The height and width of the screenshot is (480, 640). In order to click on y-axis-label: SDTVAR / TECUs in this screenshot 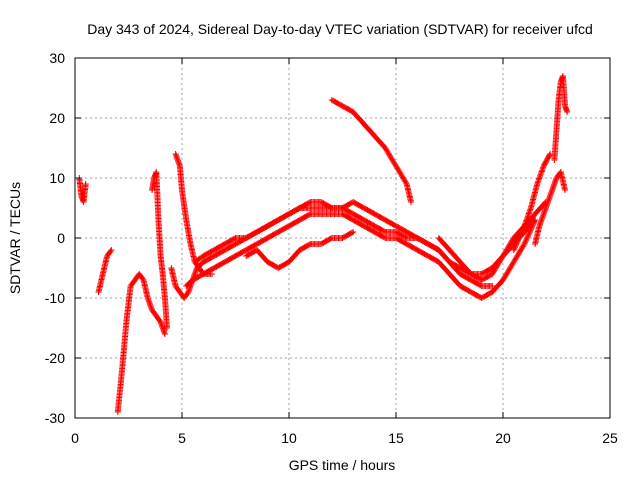, I will do `click(15, 238)`.